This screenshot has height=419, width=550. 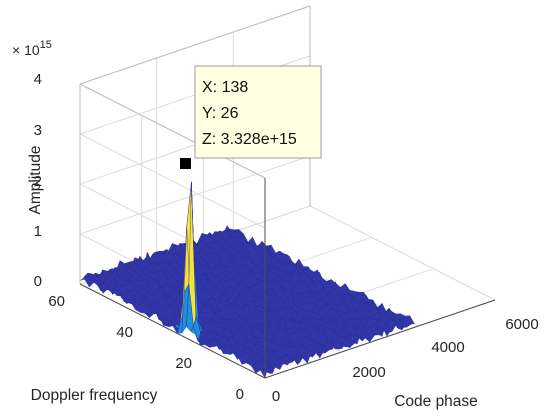 I want to click on x-tick-4000: 4000, so click(x=447, y=347).